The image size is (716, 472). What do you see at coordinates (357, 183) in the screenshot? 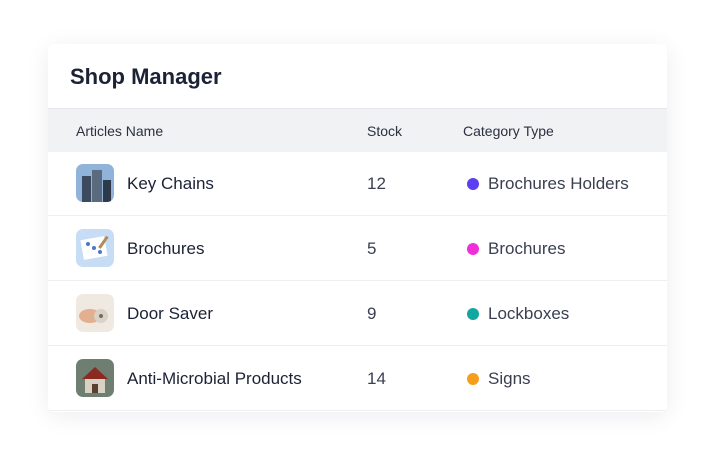
I see `table-row: Key Chains 12 Brochures Holders` at bounding box center [357, 183].